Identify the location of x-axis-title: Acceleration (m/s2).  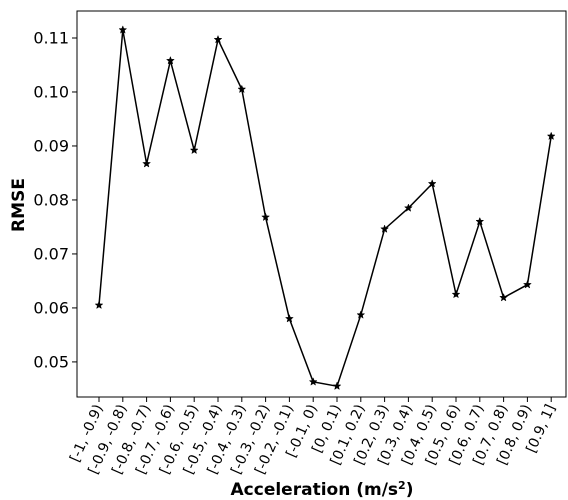
(322, 489).